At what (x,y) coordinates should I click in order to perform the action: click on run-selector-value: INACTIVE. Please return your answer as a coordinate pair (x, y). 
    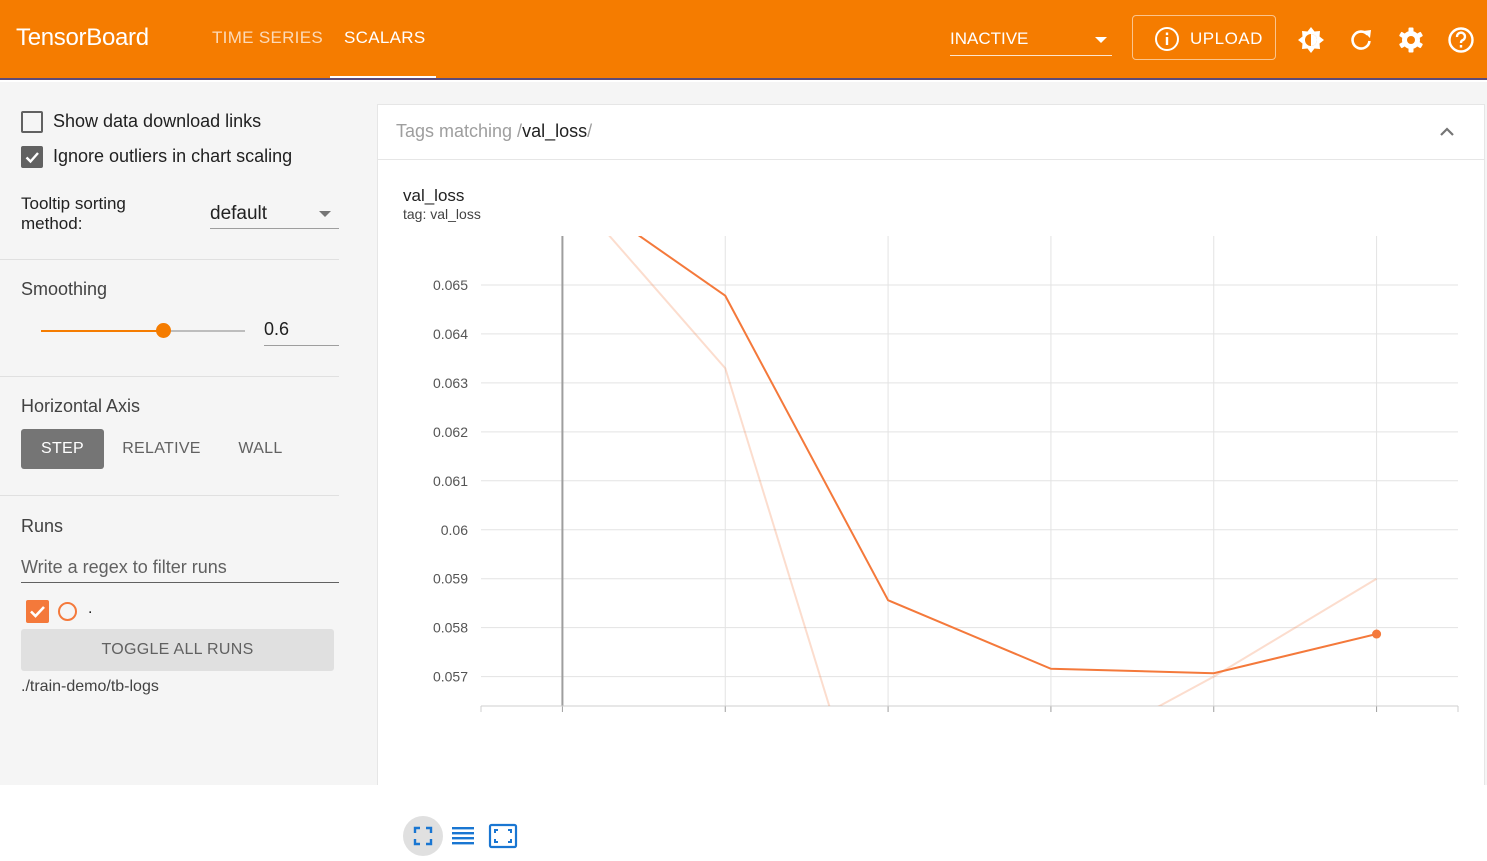
    Looking at the image, I should click on (989, 38).